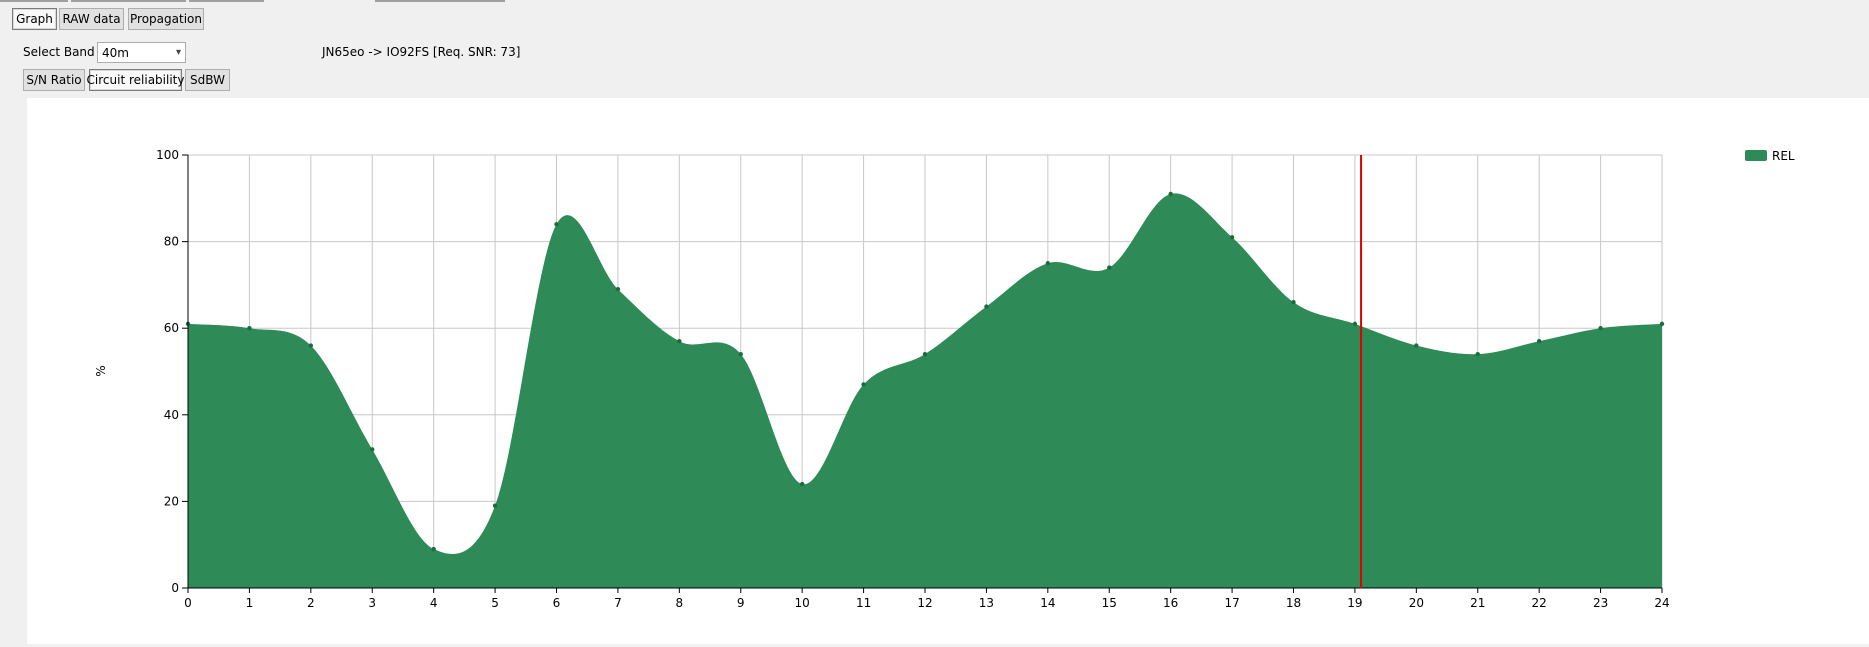 The width and height of the screenshot is (1869, 647). What do you see at coordinates (1477, 603) in the screenshot?
I see `x-tick-label: 21` at bounding box center [1477, 603].